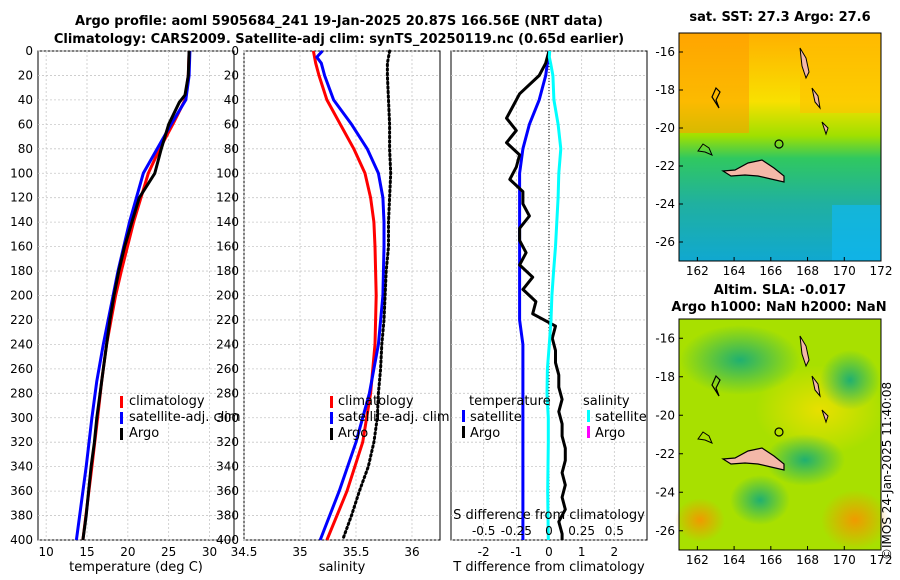  I want to click on map-y-tick-label: -26, so click(665, 531).